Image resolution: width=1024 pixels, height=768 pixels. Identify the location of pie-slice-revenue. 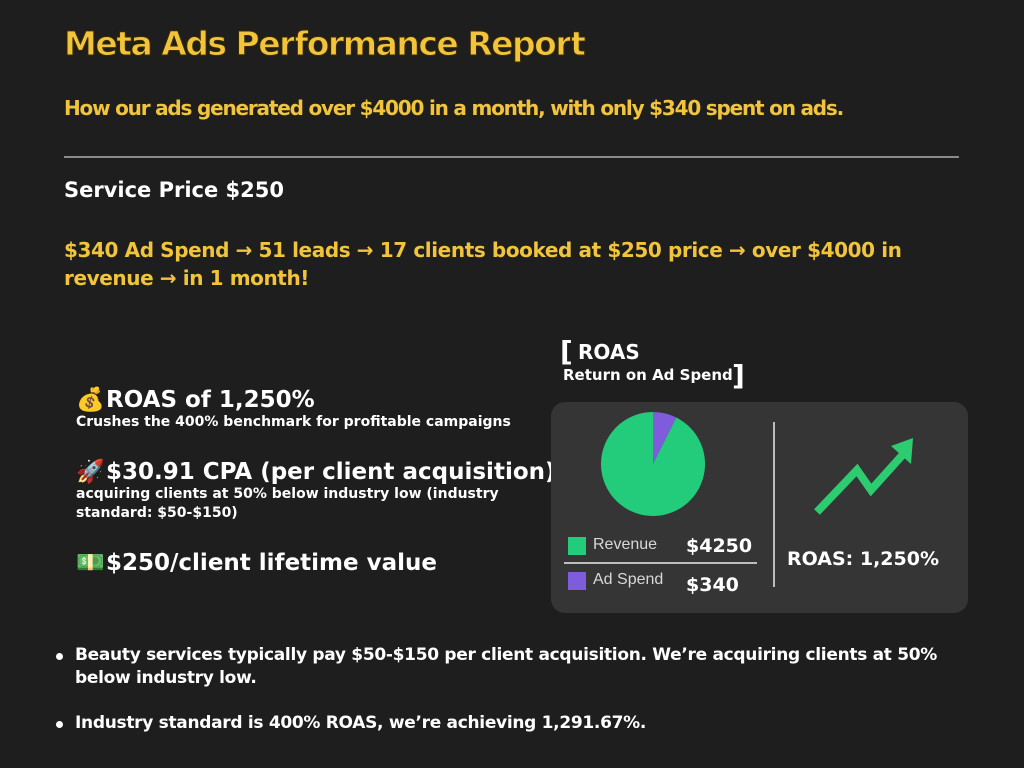
(653, 464).